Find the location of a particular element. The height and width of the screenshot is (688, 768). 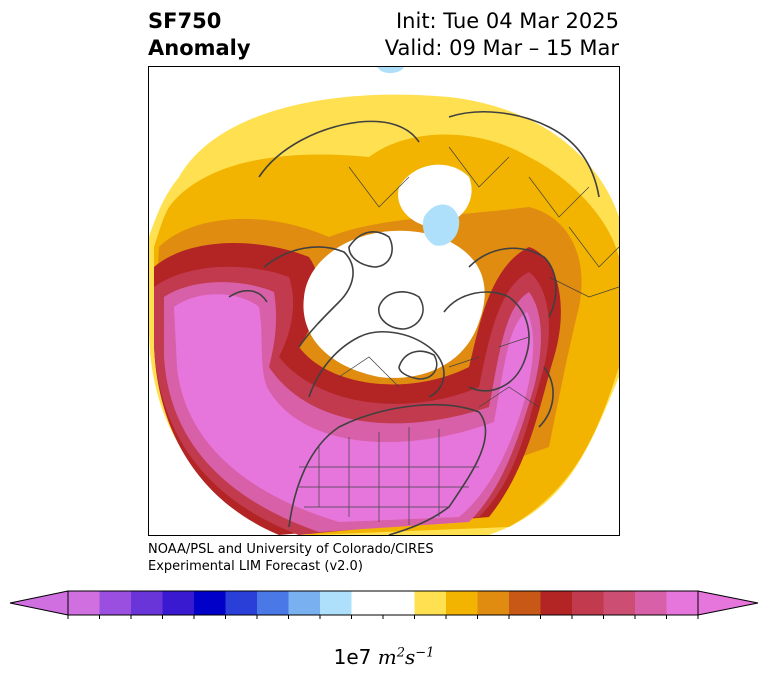

units-prefix: 1e7 is located at coordinates (352, 657).